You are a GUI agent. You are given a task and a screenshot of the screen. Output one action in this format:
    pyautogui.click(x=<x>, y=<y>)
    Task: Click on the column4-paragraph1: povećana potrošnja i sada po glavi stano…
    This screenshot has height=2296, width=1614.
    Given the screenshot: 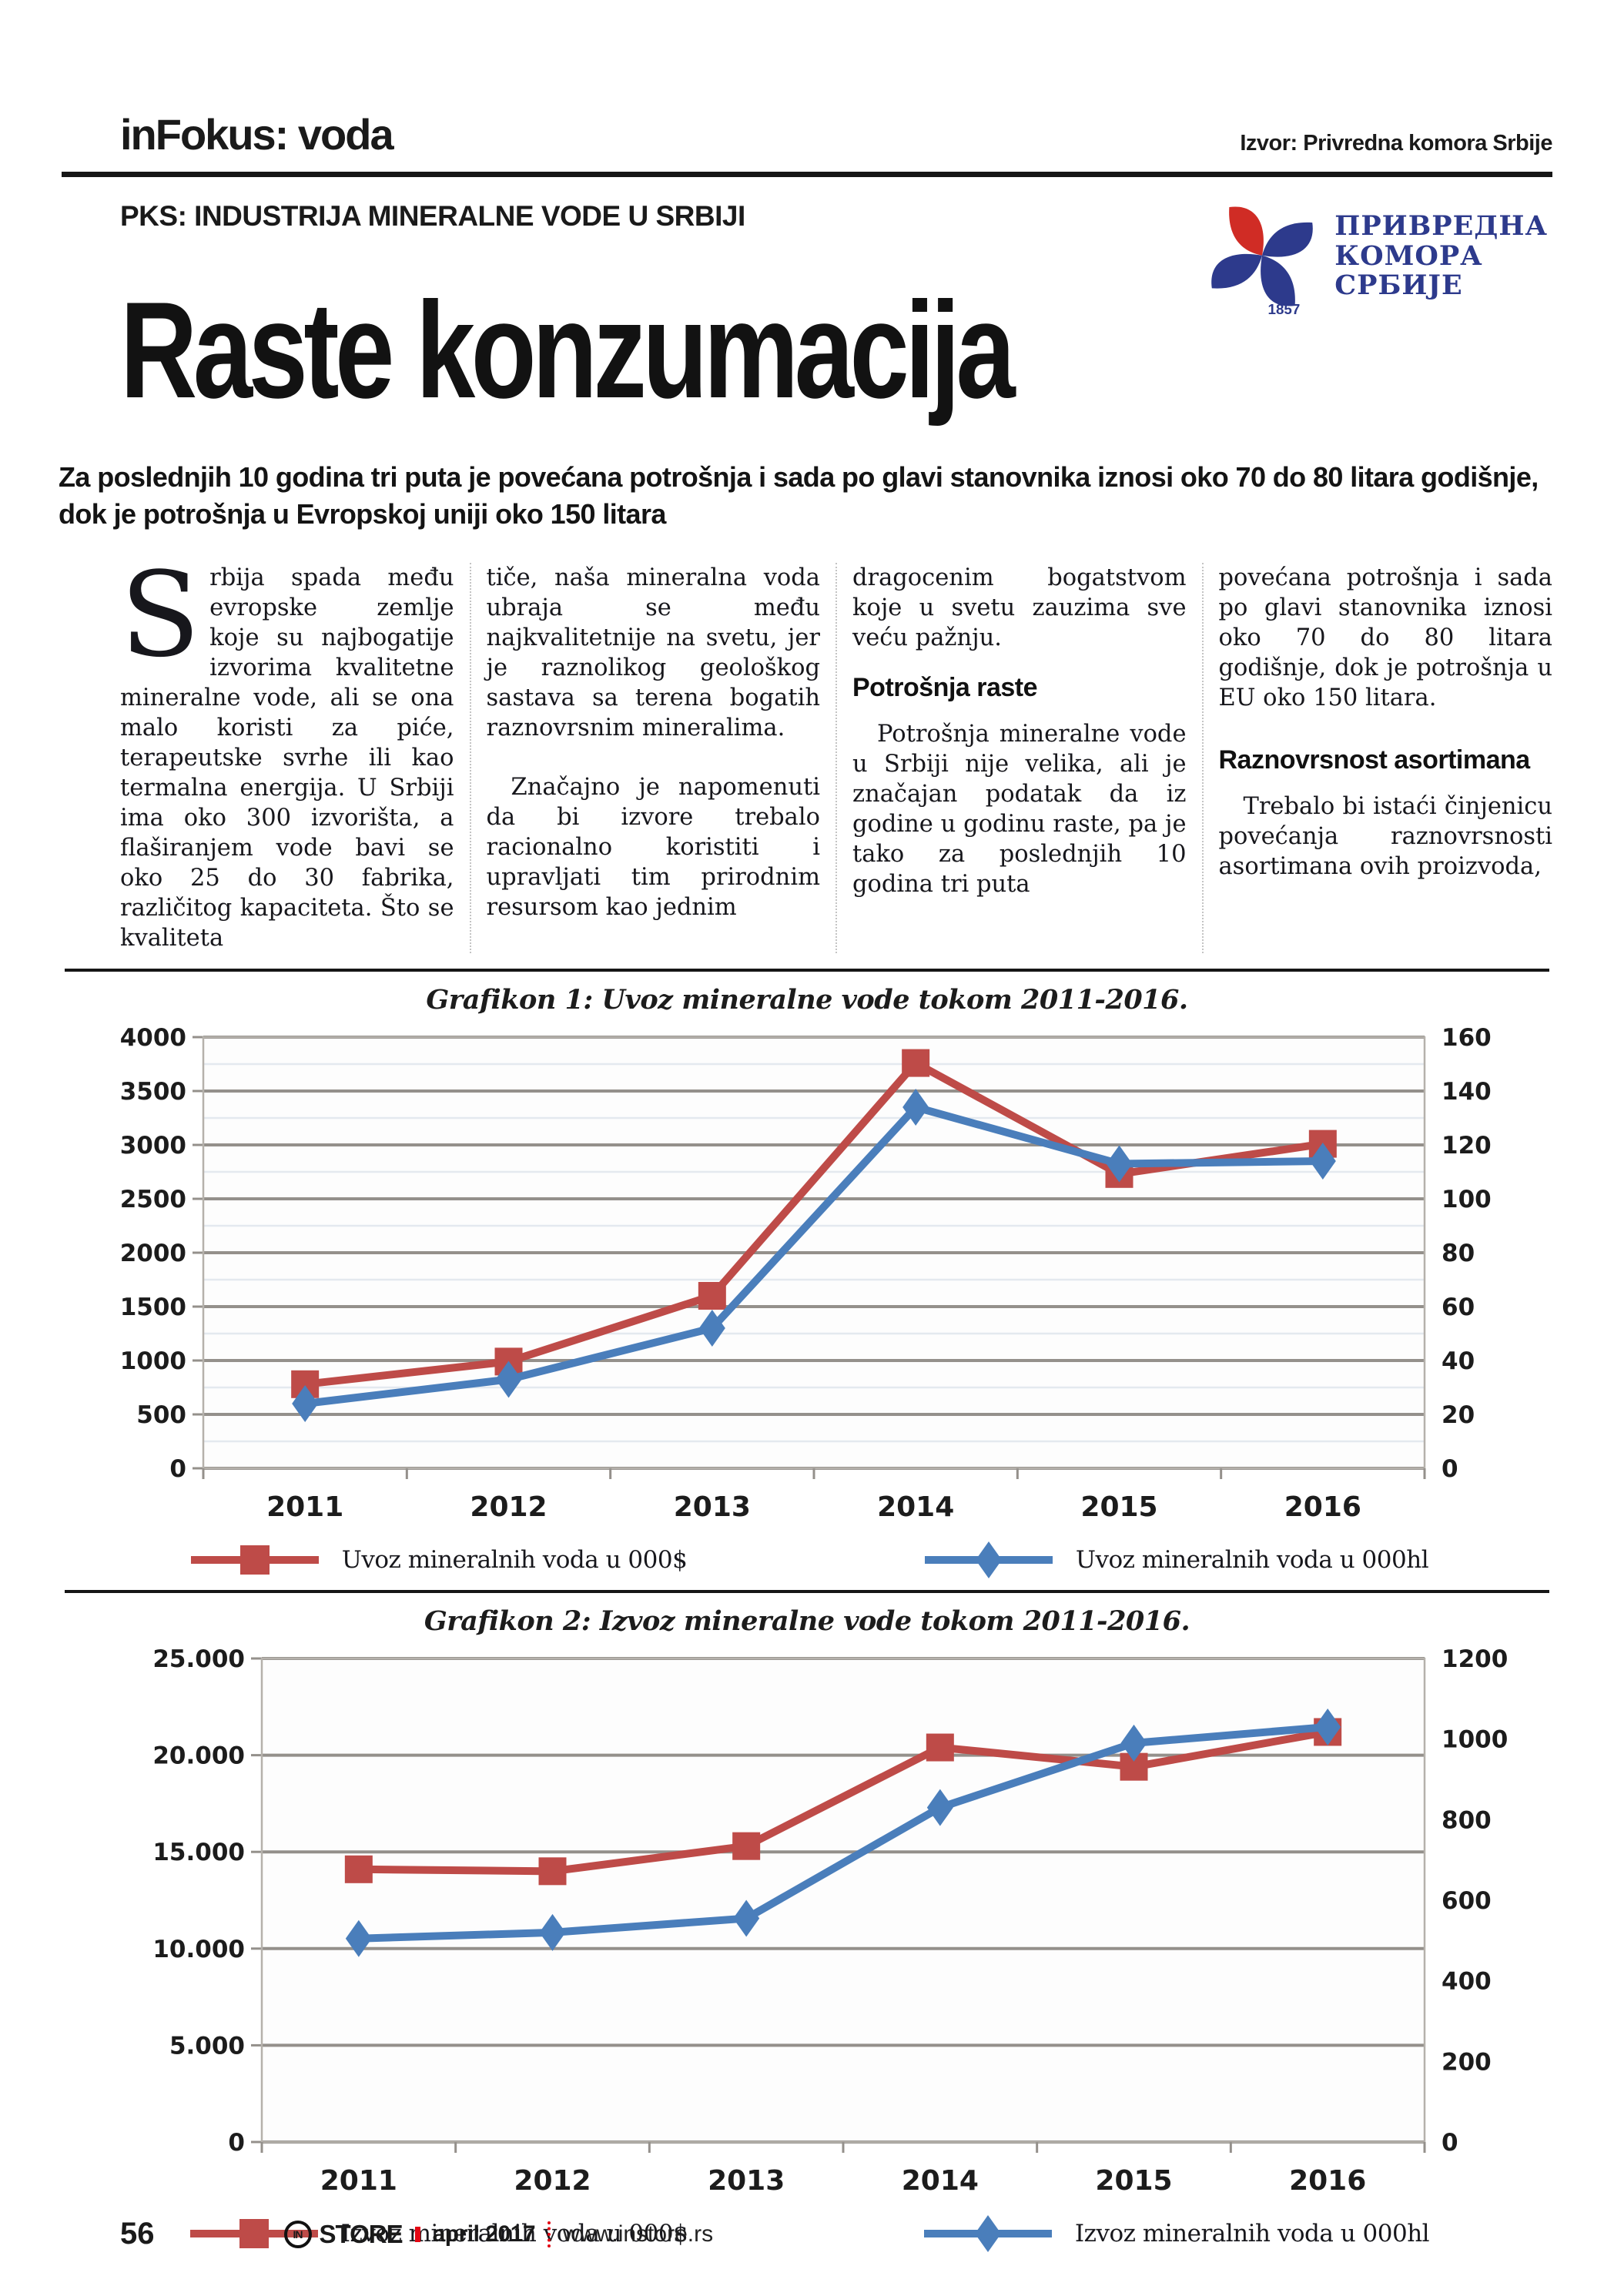 What is the action you would take?
    pyautogui.click(x=1386, y=638)
    